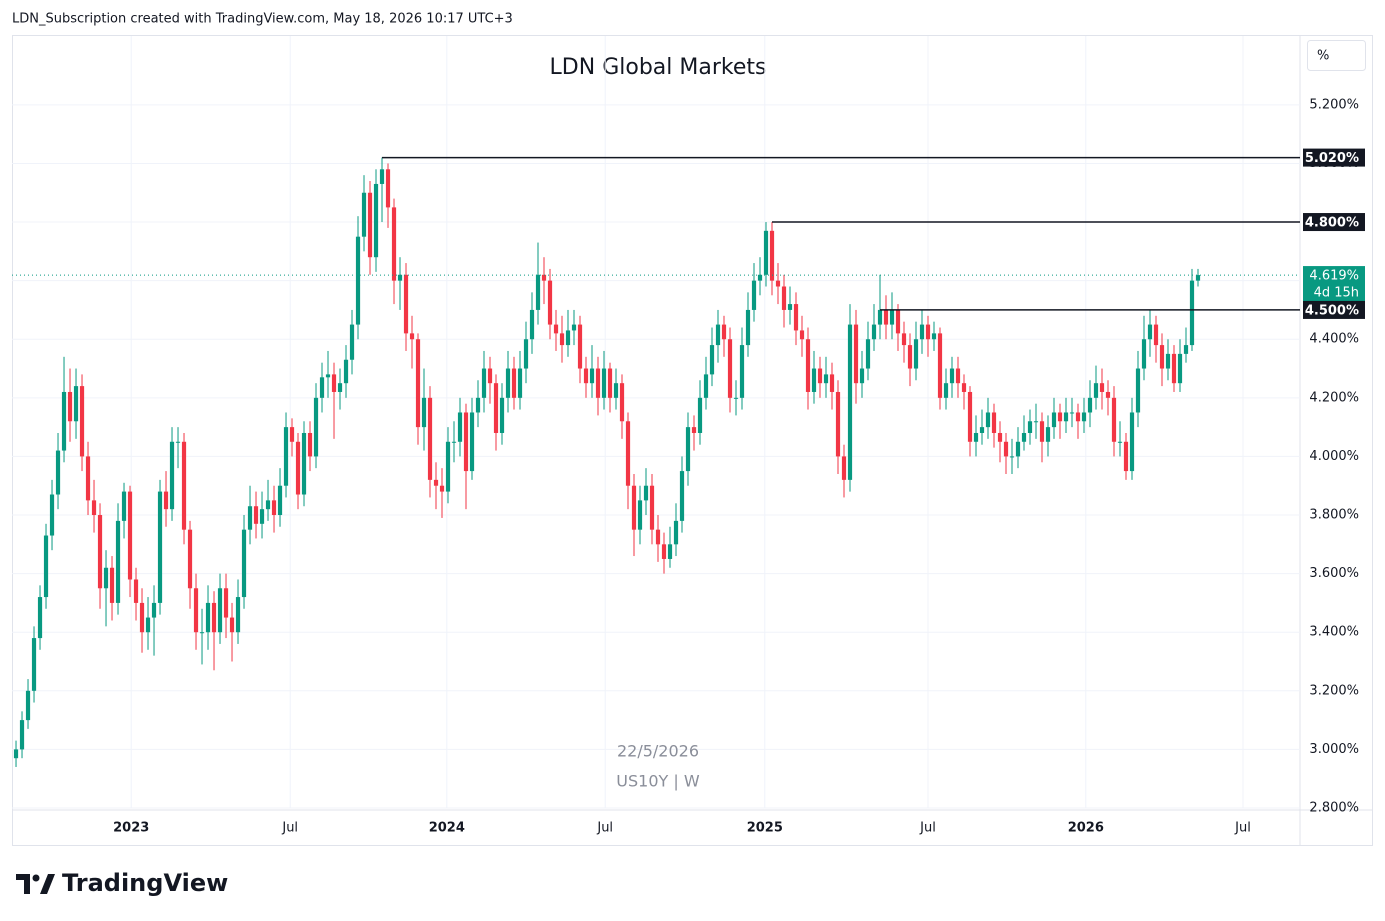 The height and width of the screenshot is (921, 1385). Describe the element at coordinates (1336, 55) in the screenshot. I see `unit-box` at that location.